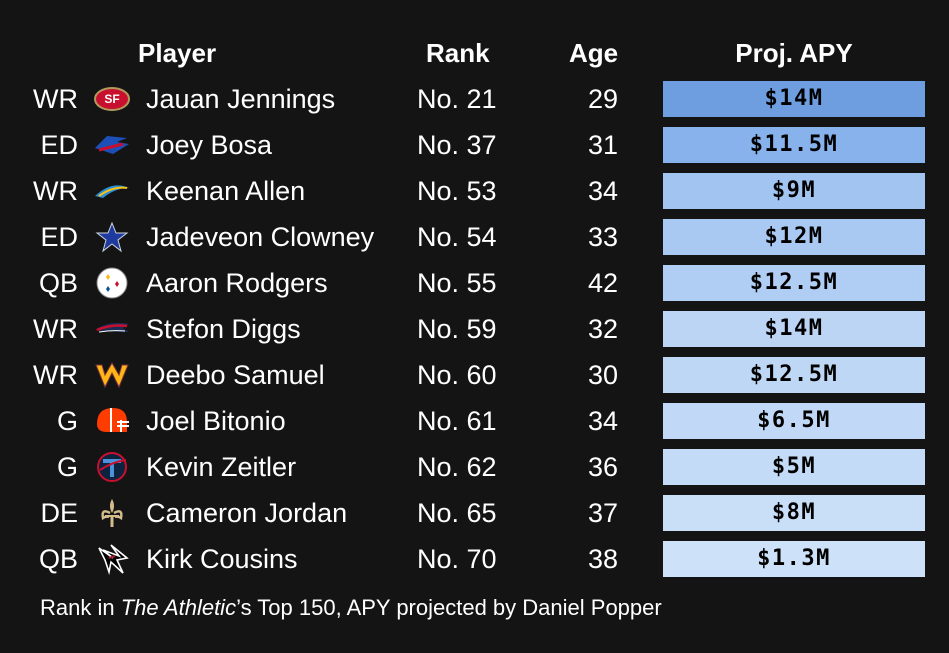 This screenshot has width=949, height=653. I want to click on player-rank: No. 61, so click(457, 421).